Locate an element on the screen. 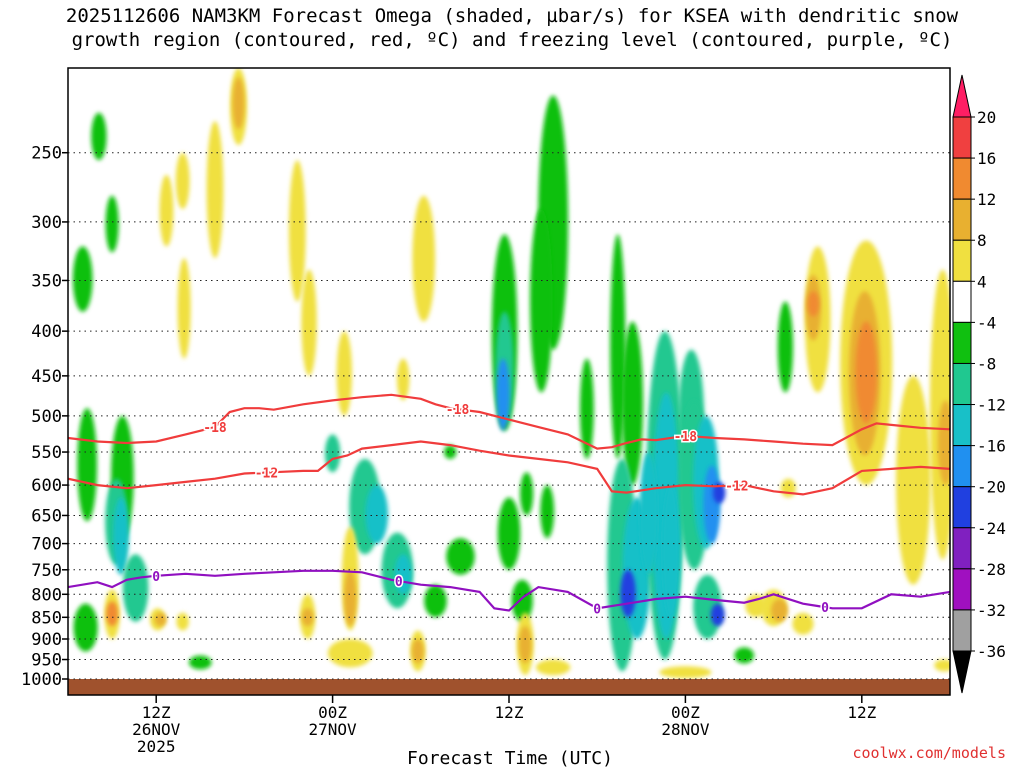 Image resolution: width=1024 pixels, height=768 pixels. y-tick-label-400: 400 is located at coordinates (46, 332).